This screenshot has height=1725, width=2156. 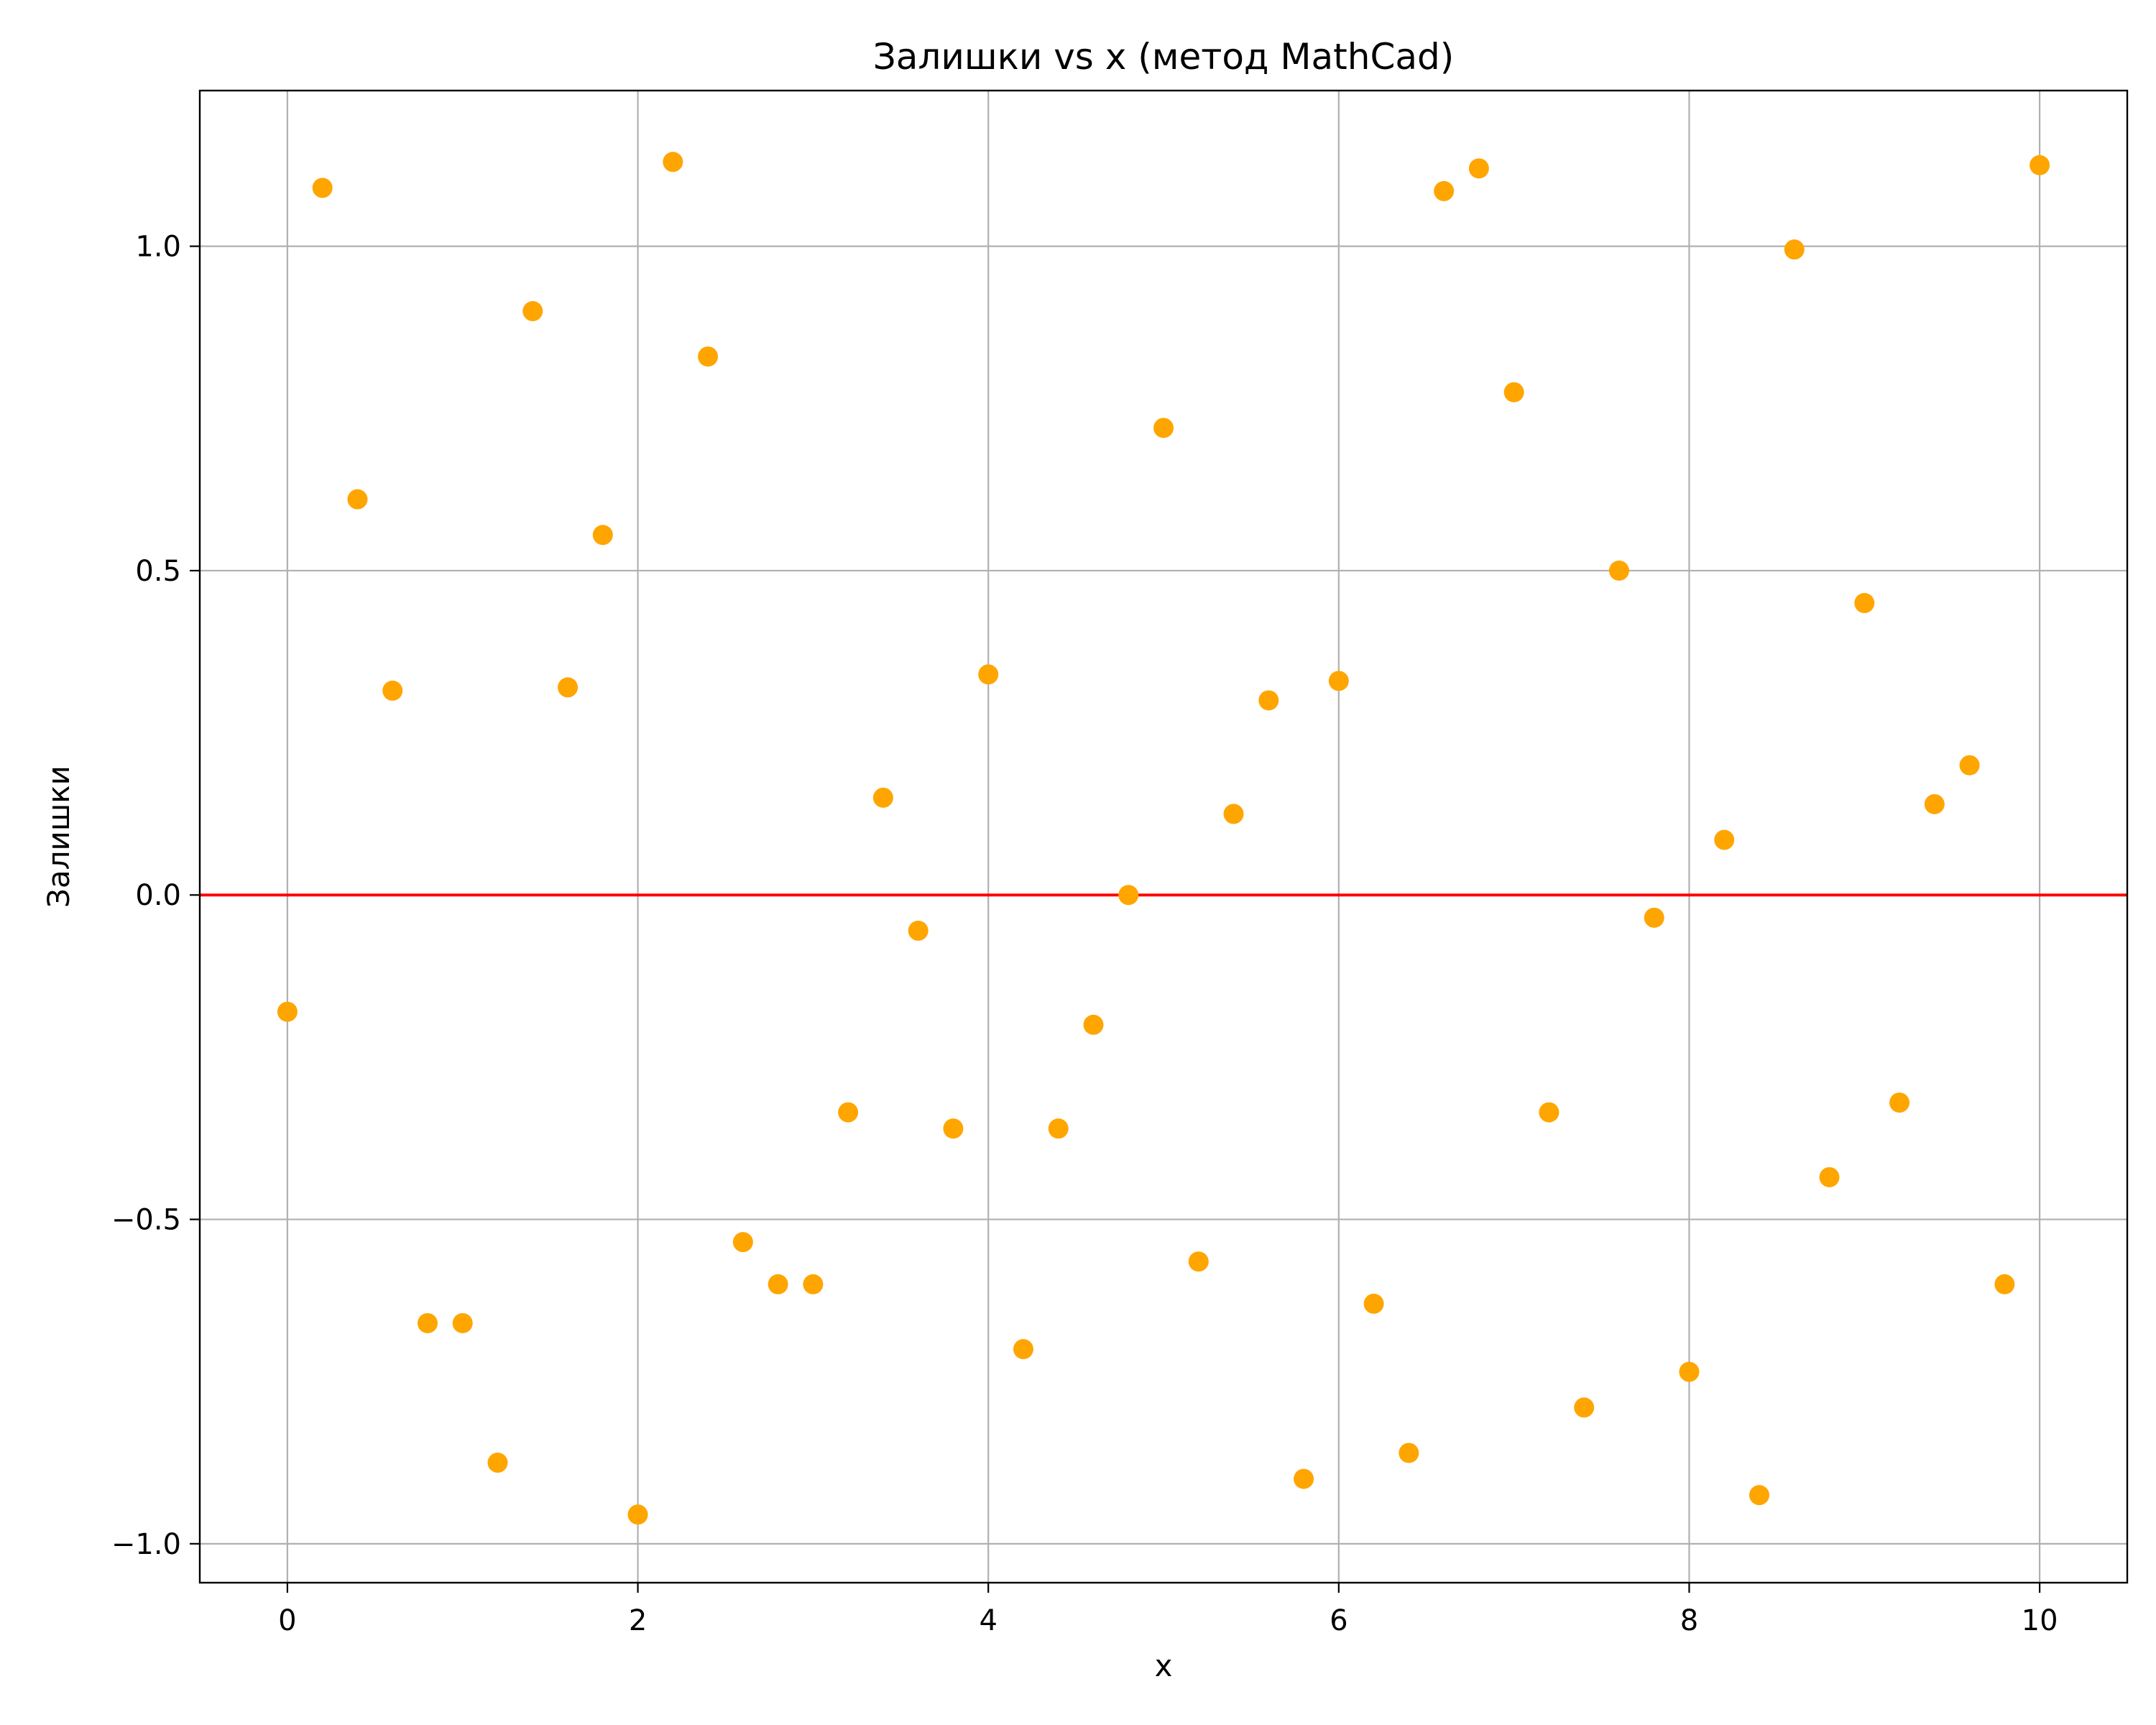 I want to click on y-tick-label: 0.0, so click(x=158, y=895).